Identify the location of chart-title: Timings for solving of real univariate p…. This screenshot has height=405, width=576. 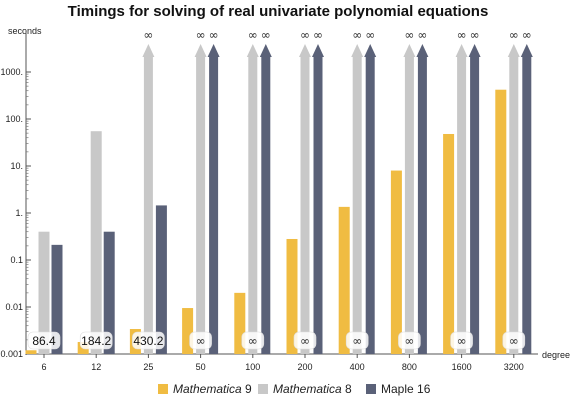
(278, 11).